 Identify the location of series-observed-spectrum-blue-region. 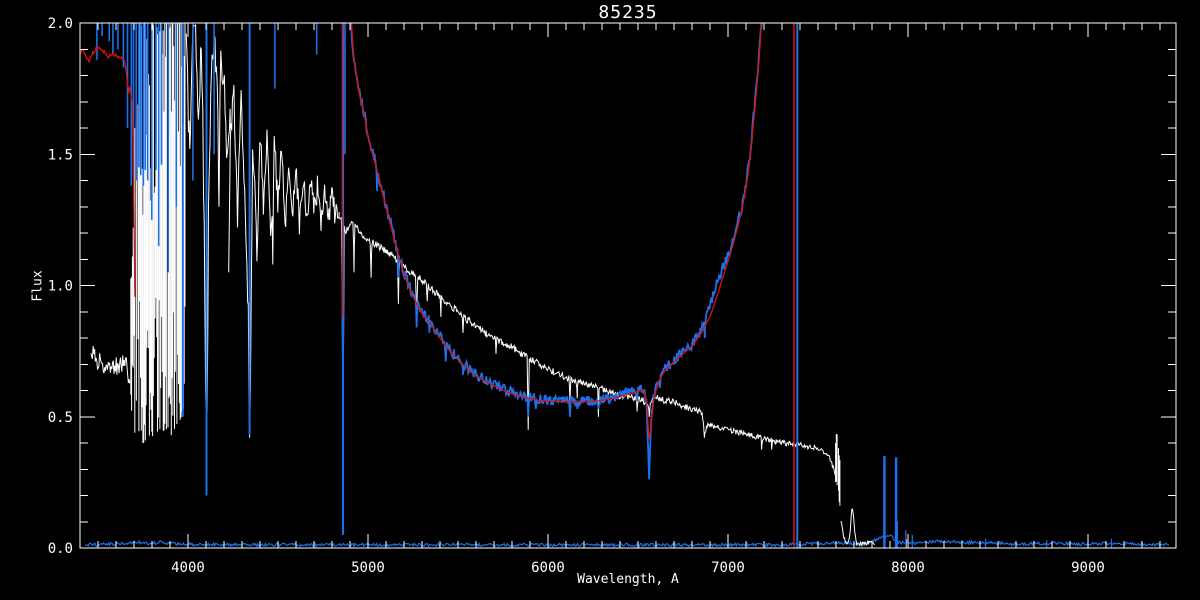
(284, 261).